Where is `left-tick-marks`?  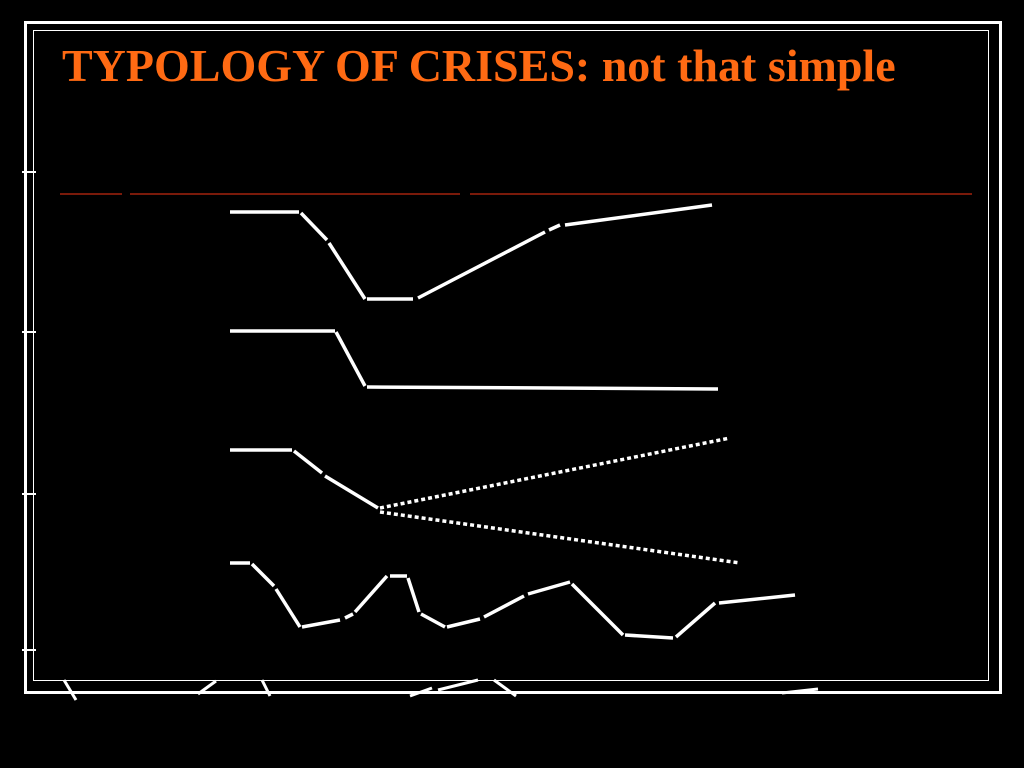 left-tick-marks is located at coordinates (29, 411).